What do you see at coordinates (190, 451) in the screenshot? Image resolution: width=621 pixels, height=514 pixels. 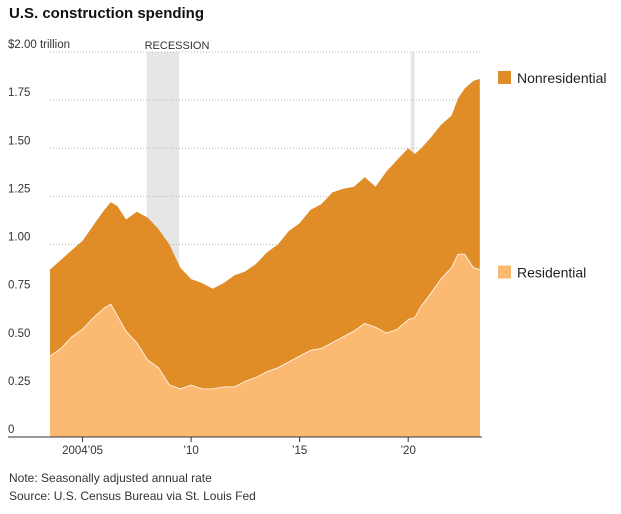 I see `x-tick-label: ’10` at bounding box center [190, 451].